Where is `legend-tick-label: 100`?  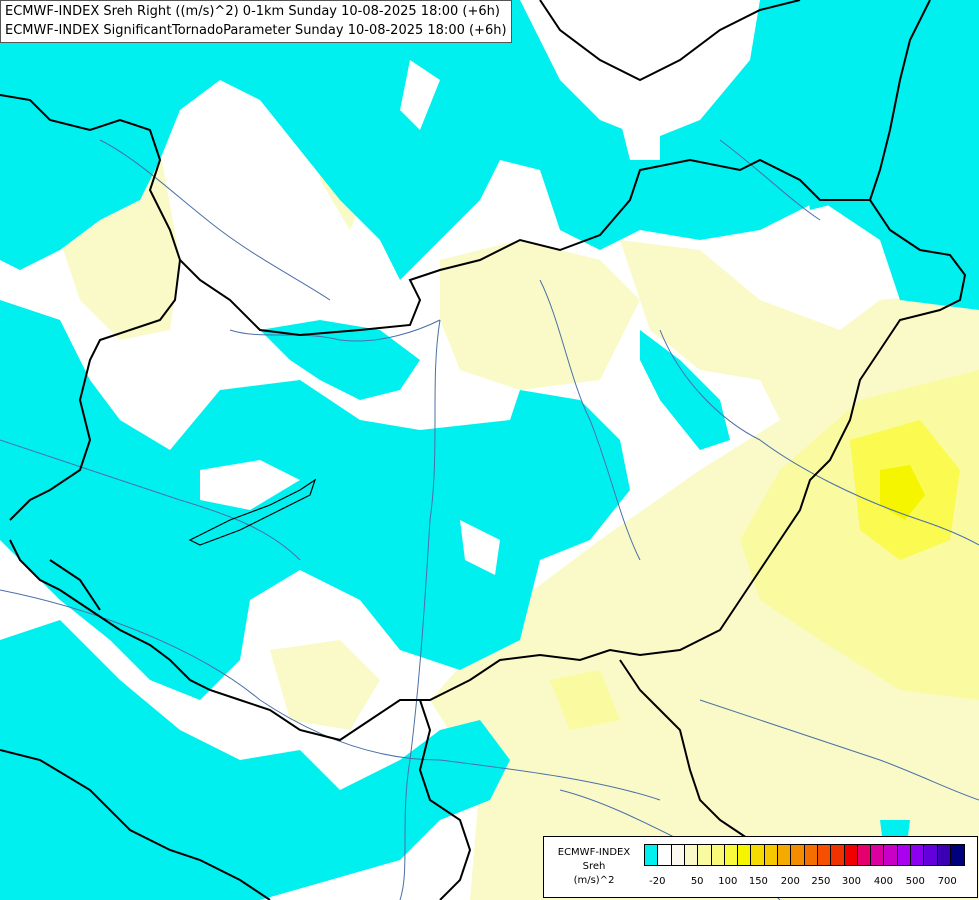 legend-tick-label: 100 is located at coordinates (728, 881).